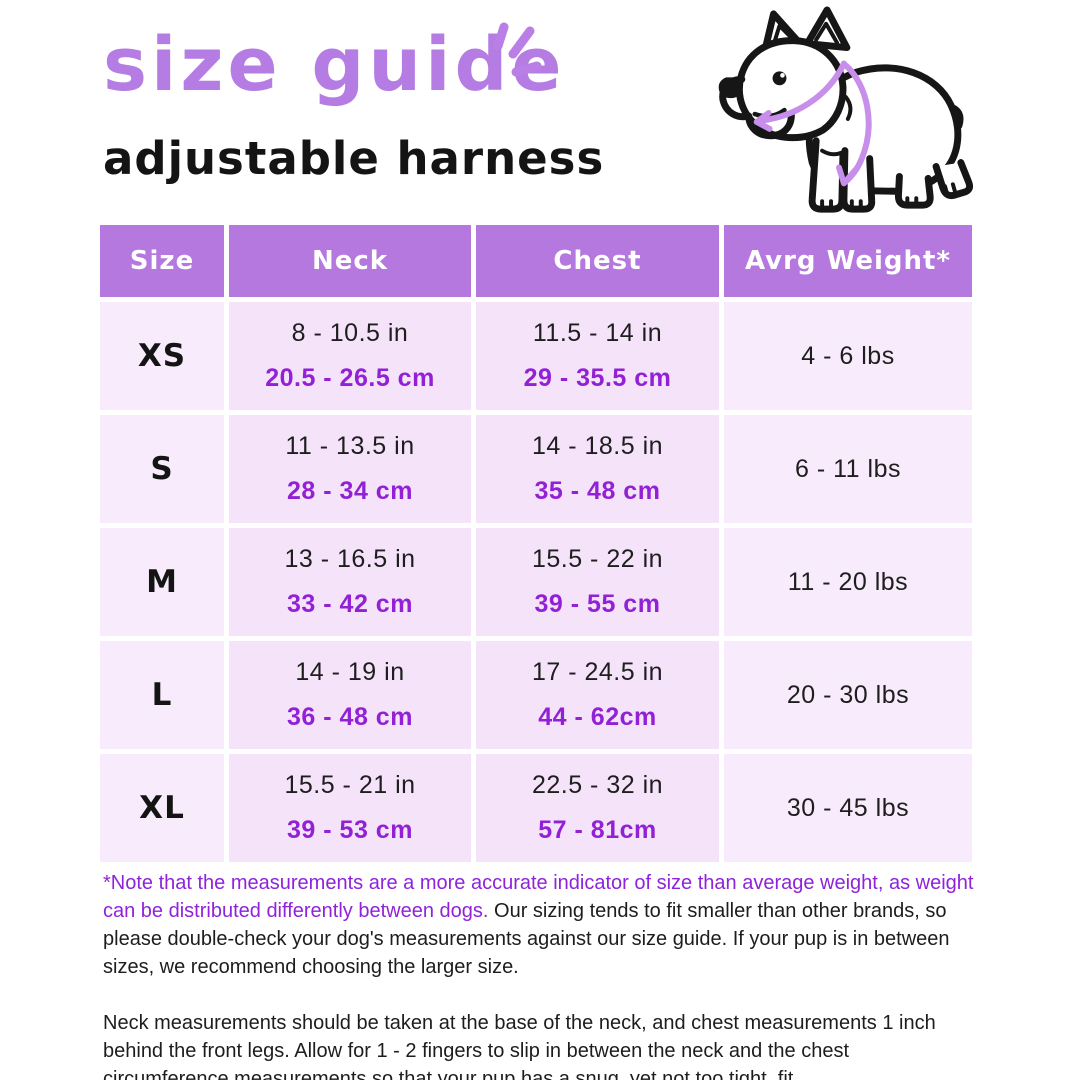 This screenshot has height=1080, width=1080. What do you see at coordinates (597, 378) in the screenshot?
I see `chest-cm: 29 - 35.5 cm` at bounding box center [597, 378].